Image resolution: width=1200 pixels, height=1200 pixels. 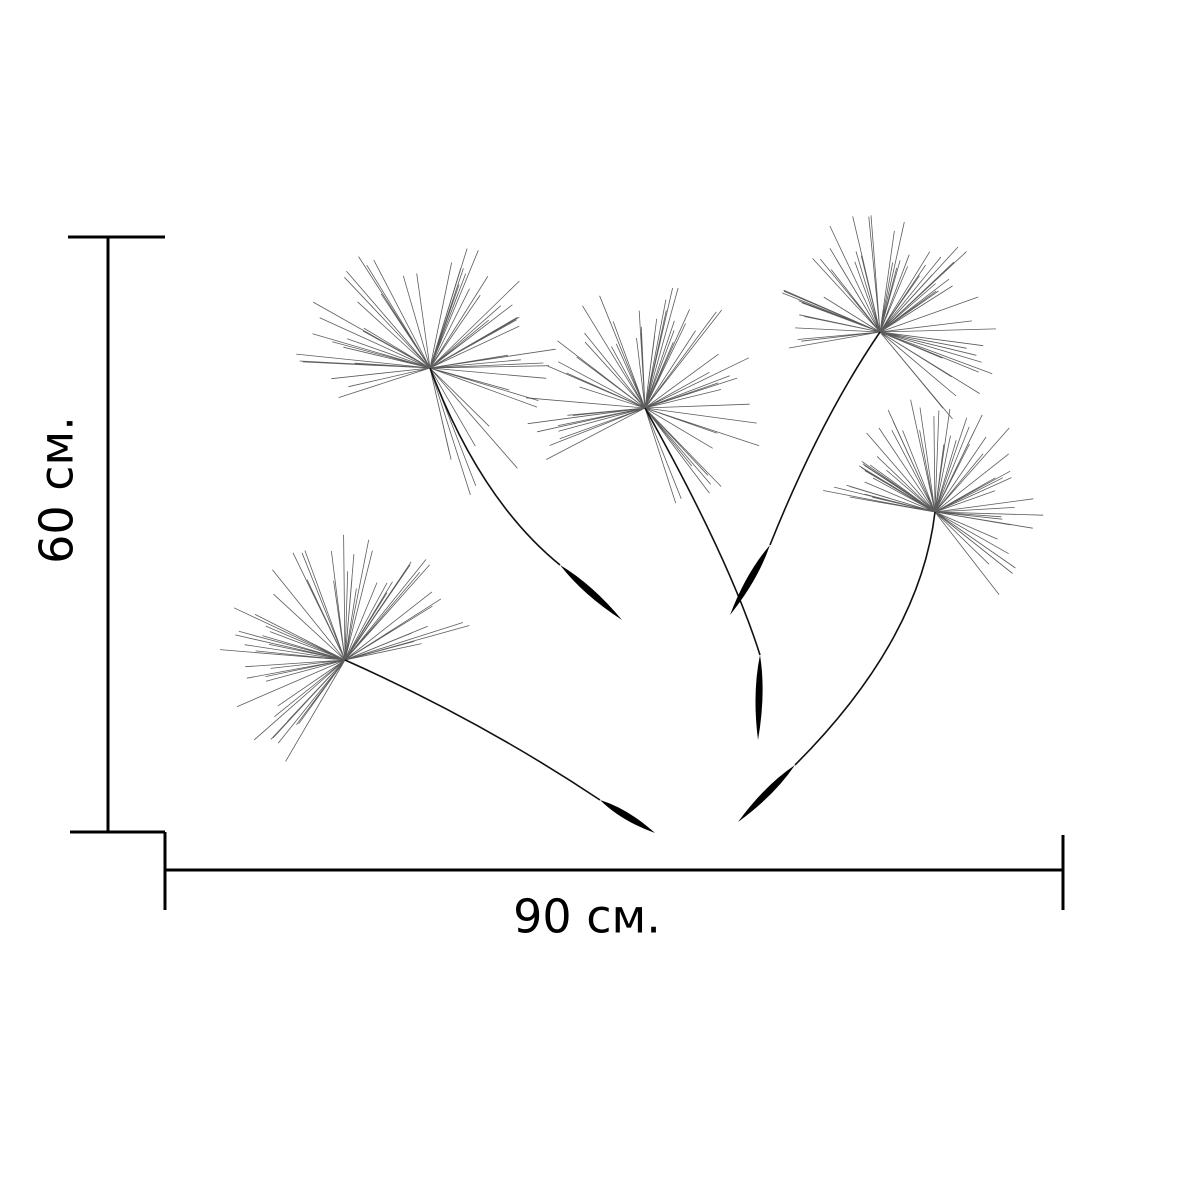 I want to click on width-label: 90 см., so click(x=587, y=917).